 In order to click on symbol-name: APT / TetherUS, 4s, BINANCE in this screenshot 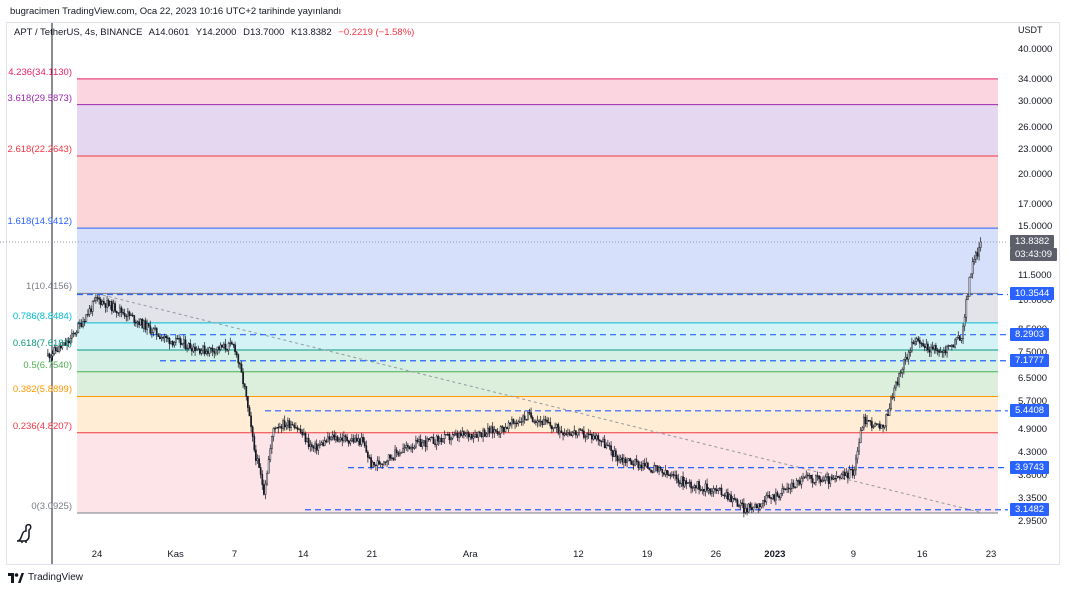, I will do `click(78, 32)`.